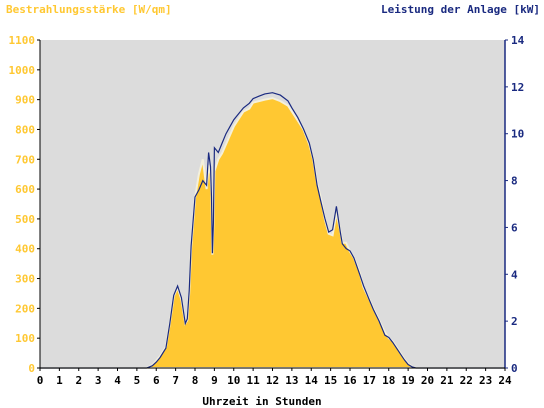  I want to click on x-tick-label: 12, so click(272, 380).